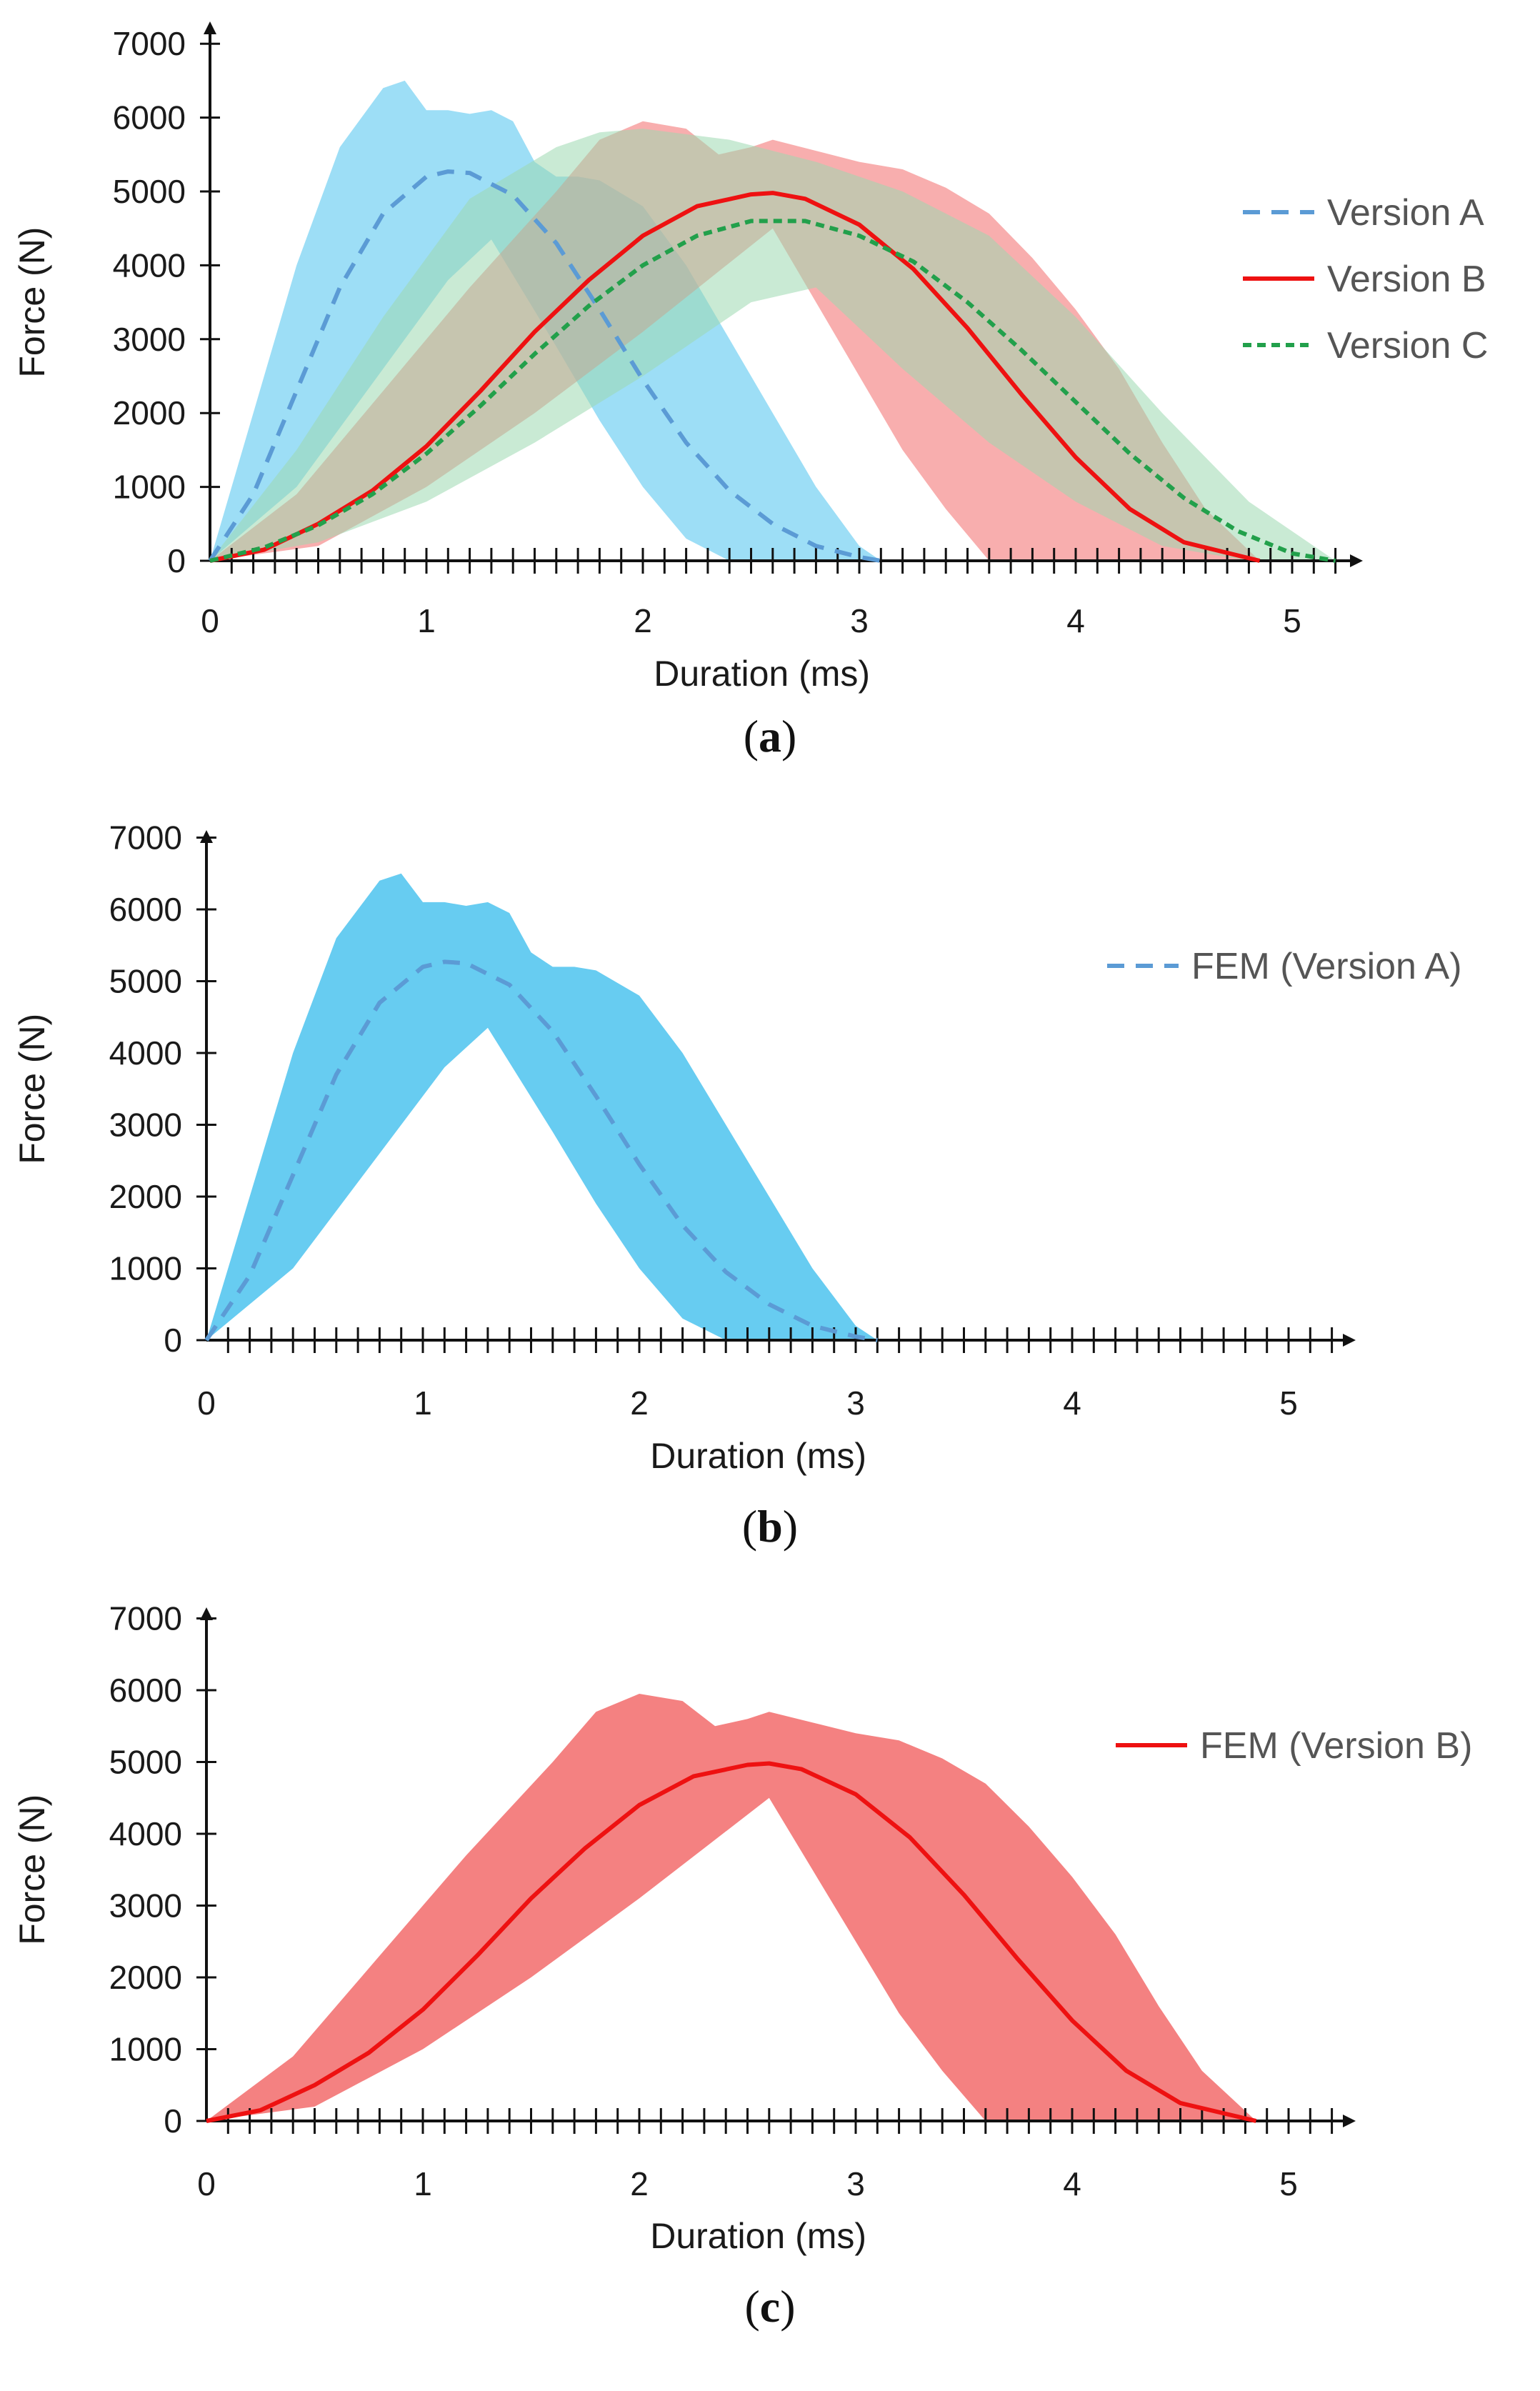  Describe the element at coordinates (1405, 213) in the screenshot. I see `legend-label: Version A` at that location.